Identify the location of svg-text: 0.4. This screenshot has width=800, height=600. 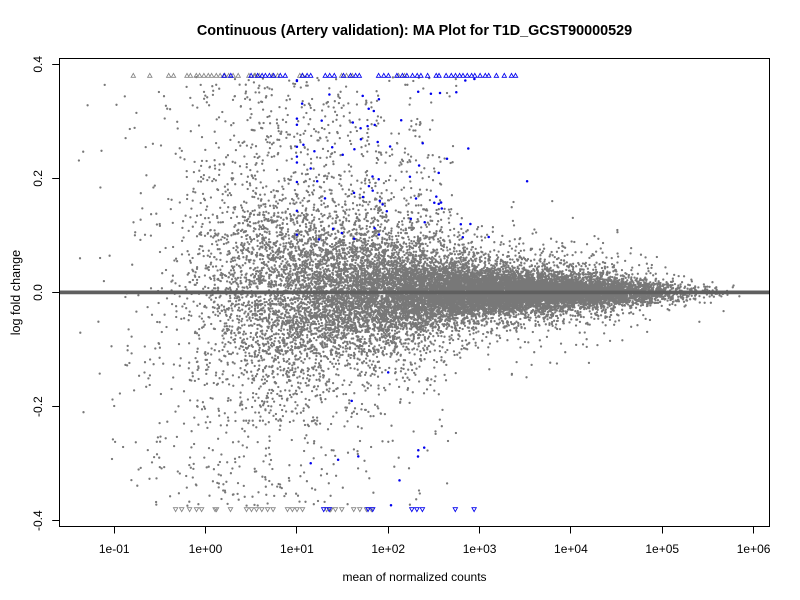
(38, 64).